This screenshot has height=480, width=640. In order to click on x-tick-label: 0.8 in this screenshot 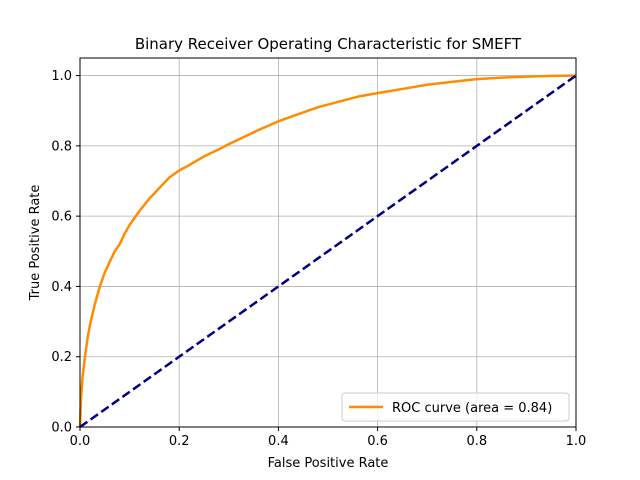, I will do `click(476, 441)`.